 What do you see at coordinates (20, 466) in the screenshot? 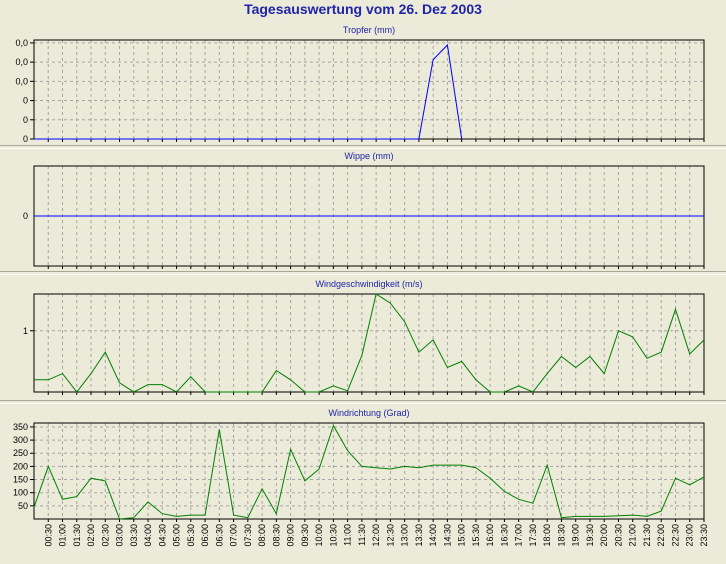
I see `y-tick-label: 200` at bounding box center [20, 466].